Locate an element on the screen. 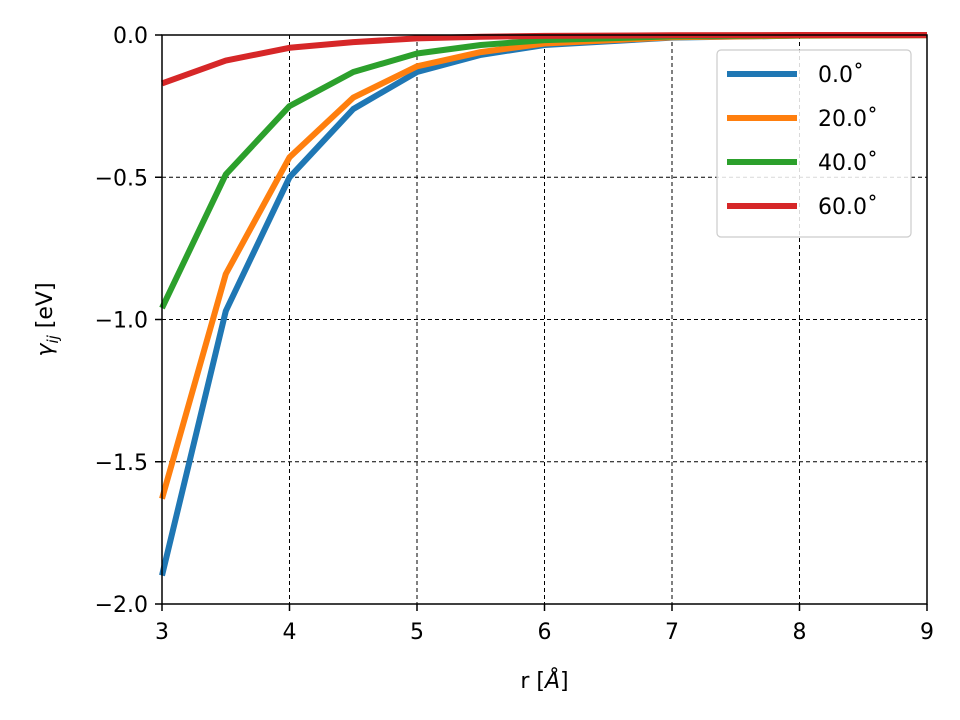 The height and width of the screenshot is (720, 960). x-axis-label-main: r [ is located at coordinates (532, 681).